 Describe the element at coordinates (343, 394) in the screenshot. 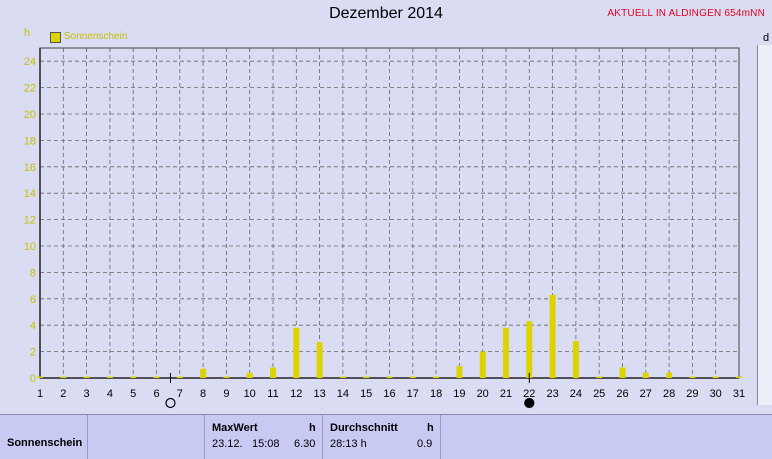

I see `x-tick-label: 14` at that location.